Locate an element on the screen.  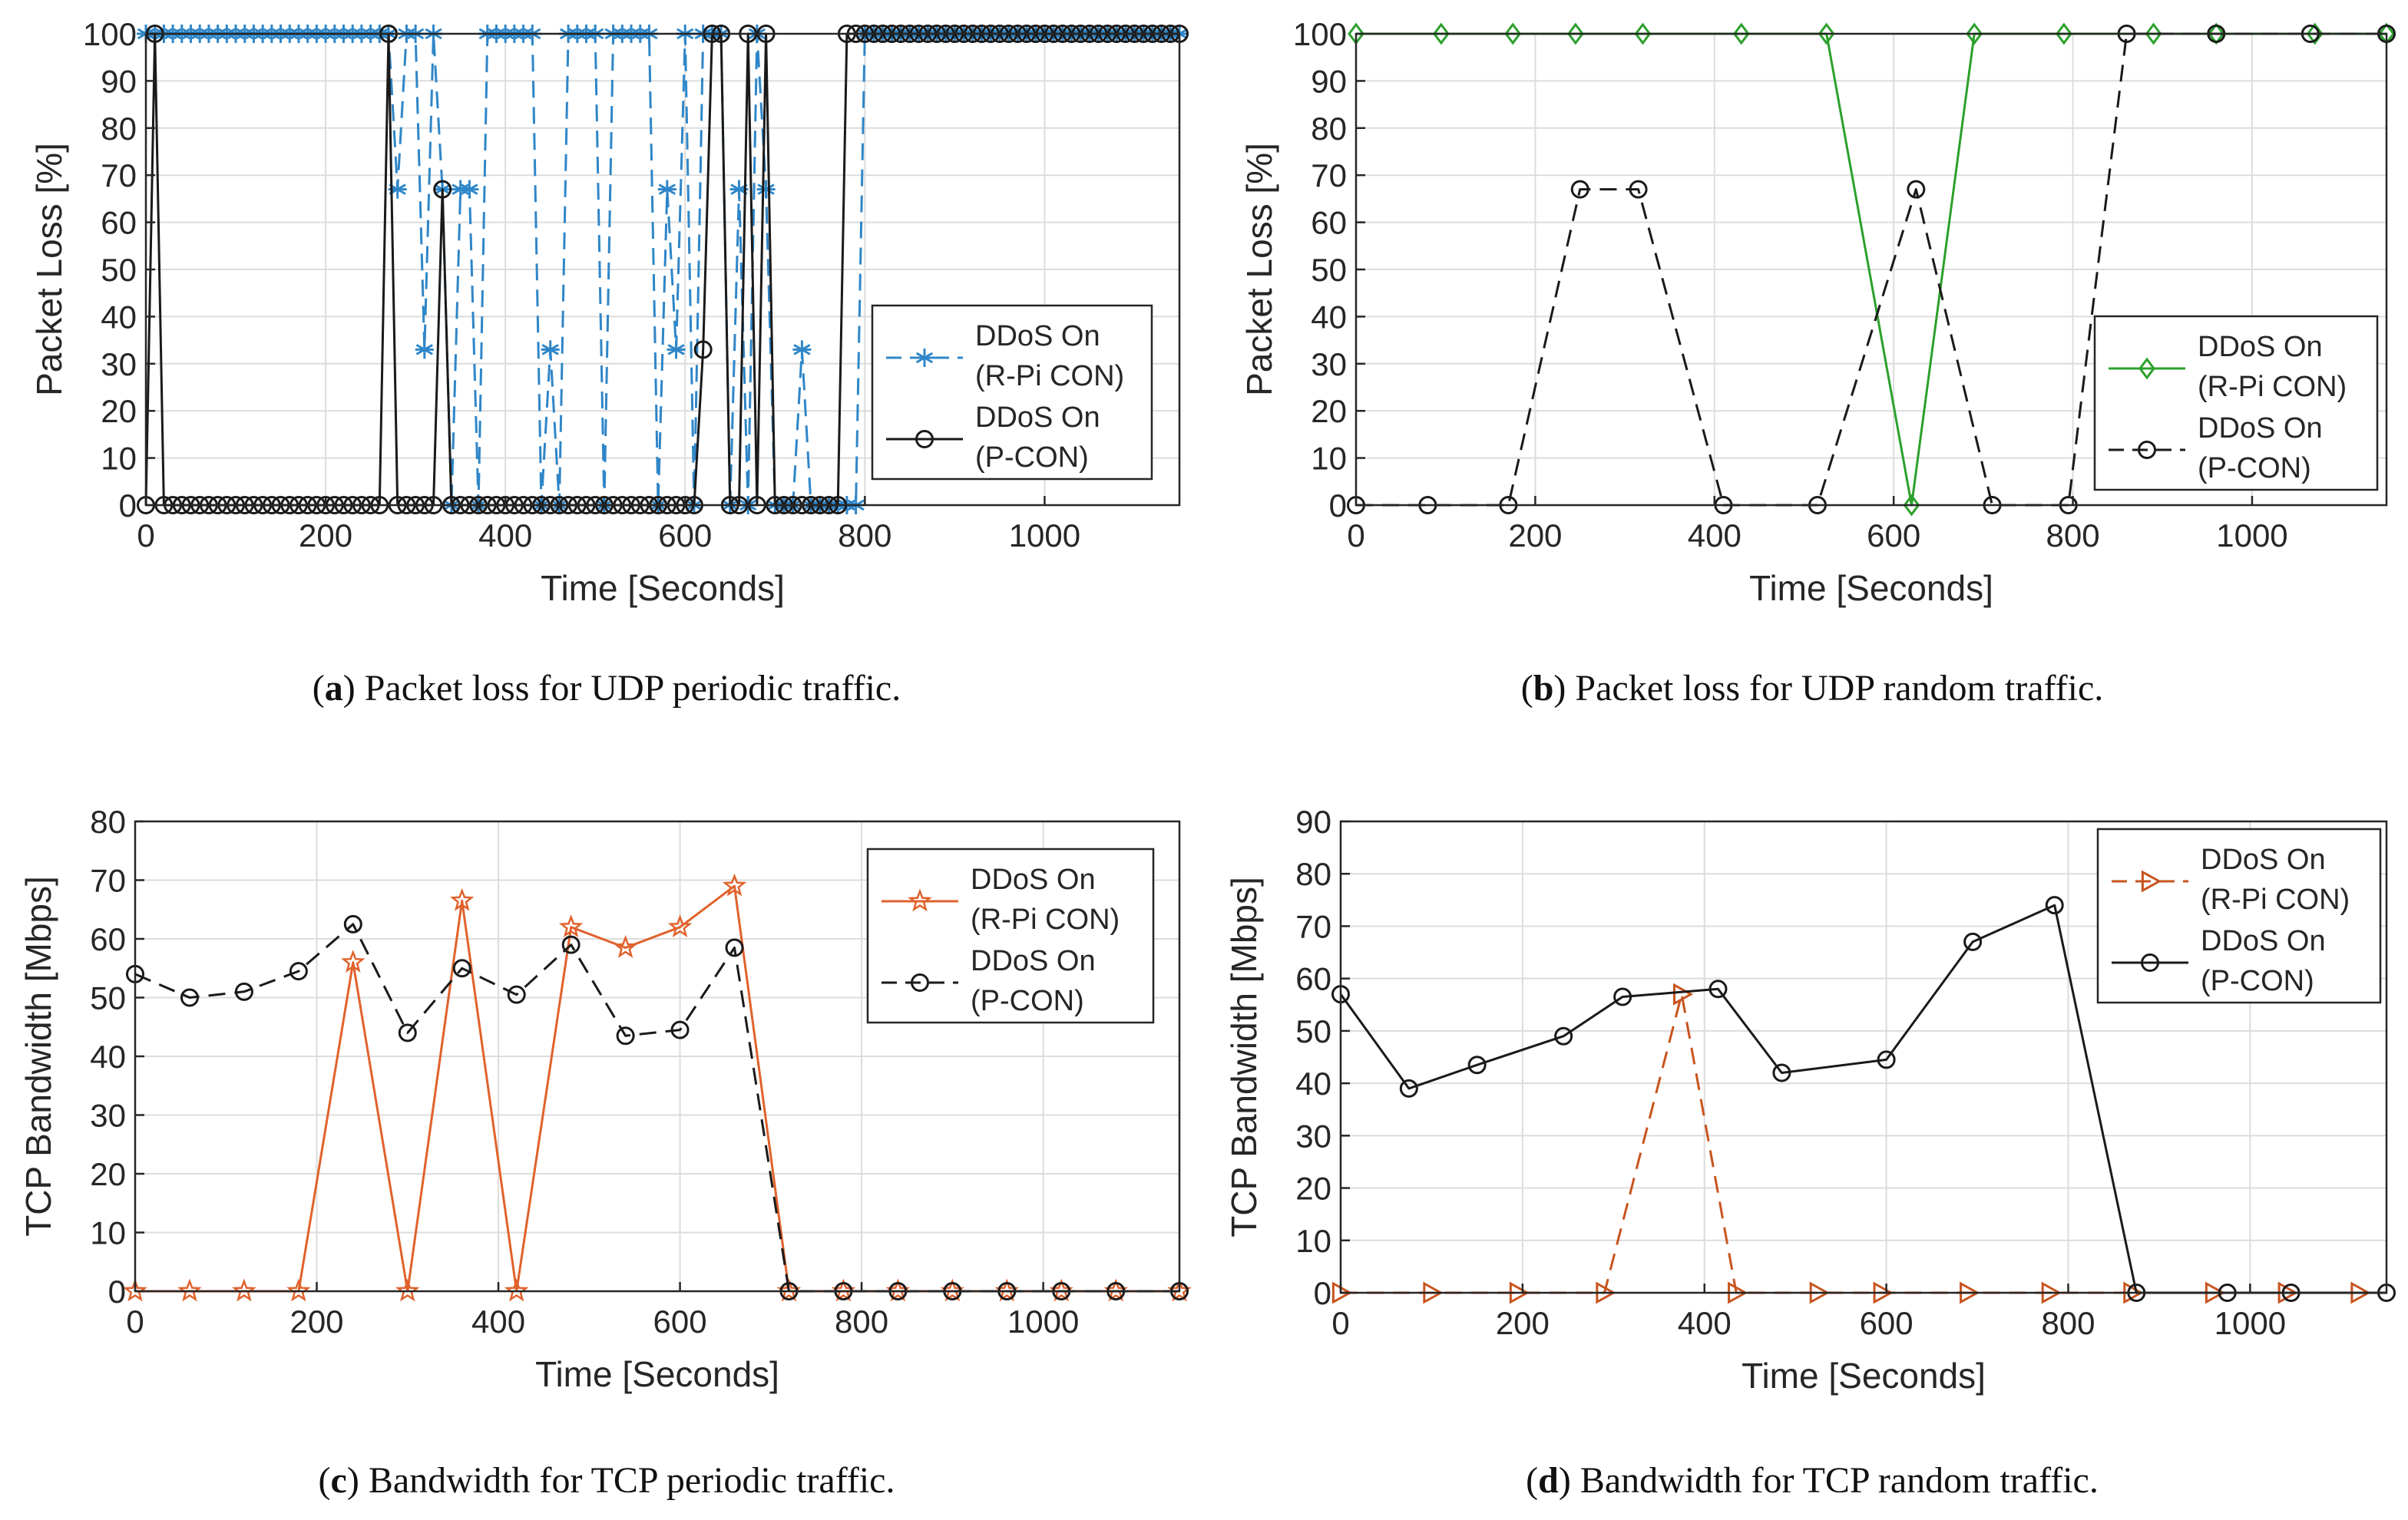
y-axis-label: TCP Bandwidth [Mbps] is located at coordinates (1244, 1057).